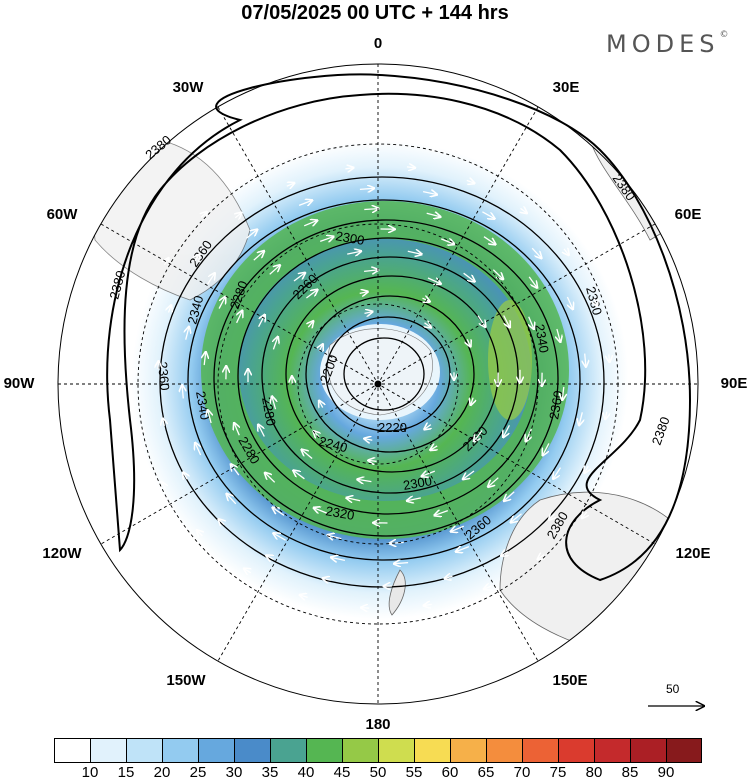 This screenshot has width=750, height=782. What do you see at coordinates (673, 689) in the screenshot?
I see `reference-vector-label: 50` at bounding box center [673, 689].